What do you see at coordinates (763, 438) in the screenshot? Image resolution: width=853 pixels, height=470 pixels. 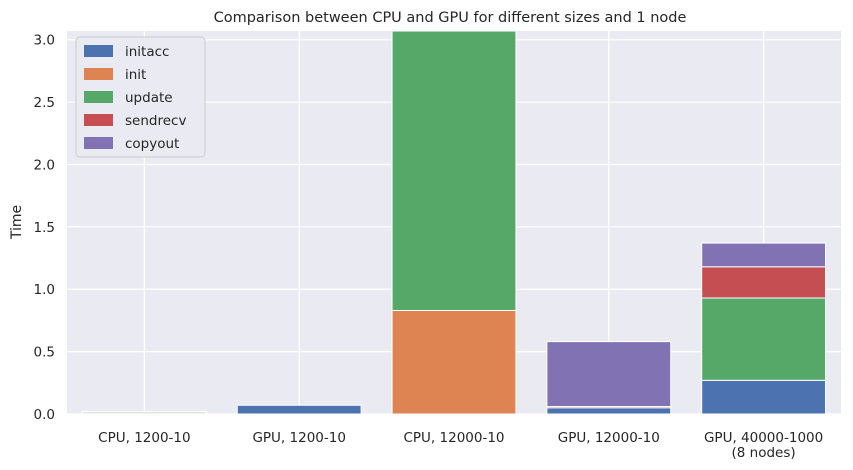 I see `x-tick-label: GPU, 40000-1000` at bounding box center [763, 438].